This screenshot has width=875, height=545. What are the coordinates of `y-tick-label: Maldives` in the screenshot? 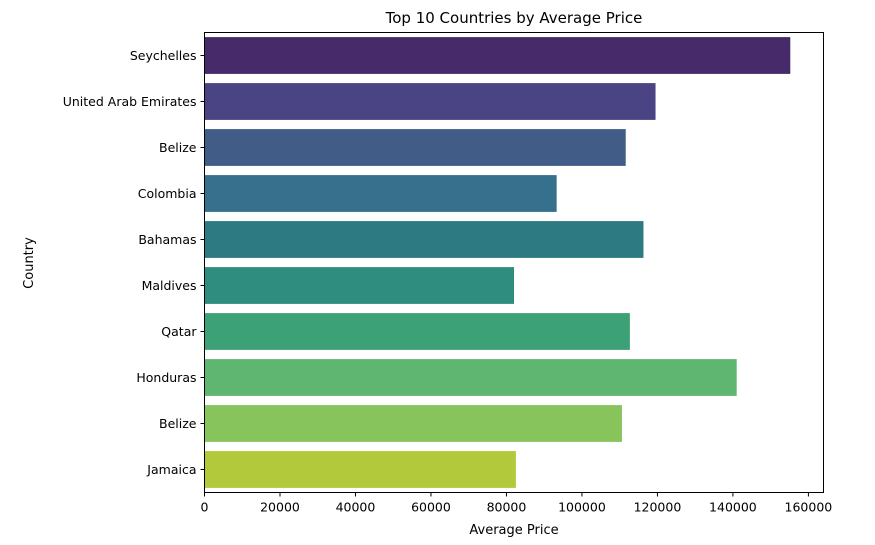 It's located at (169, 285).